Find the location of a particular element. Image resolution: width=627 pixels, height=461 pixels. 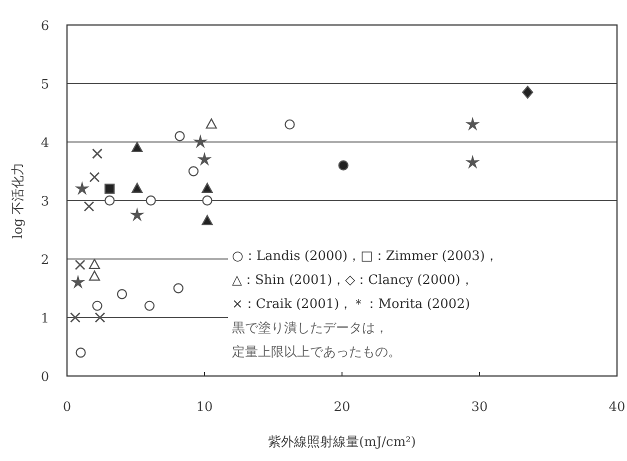

annotation: ○：Landis (2000)，□：Zimmer (2003)， is located at coordinates (365, 256).